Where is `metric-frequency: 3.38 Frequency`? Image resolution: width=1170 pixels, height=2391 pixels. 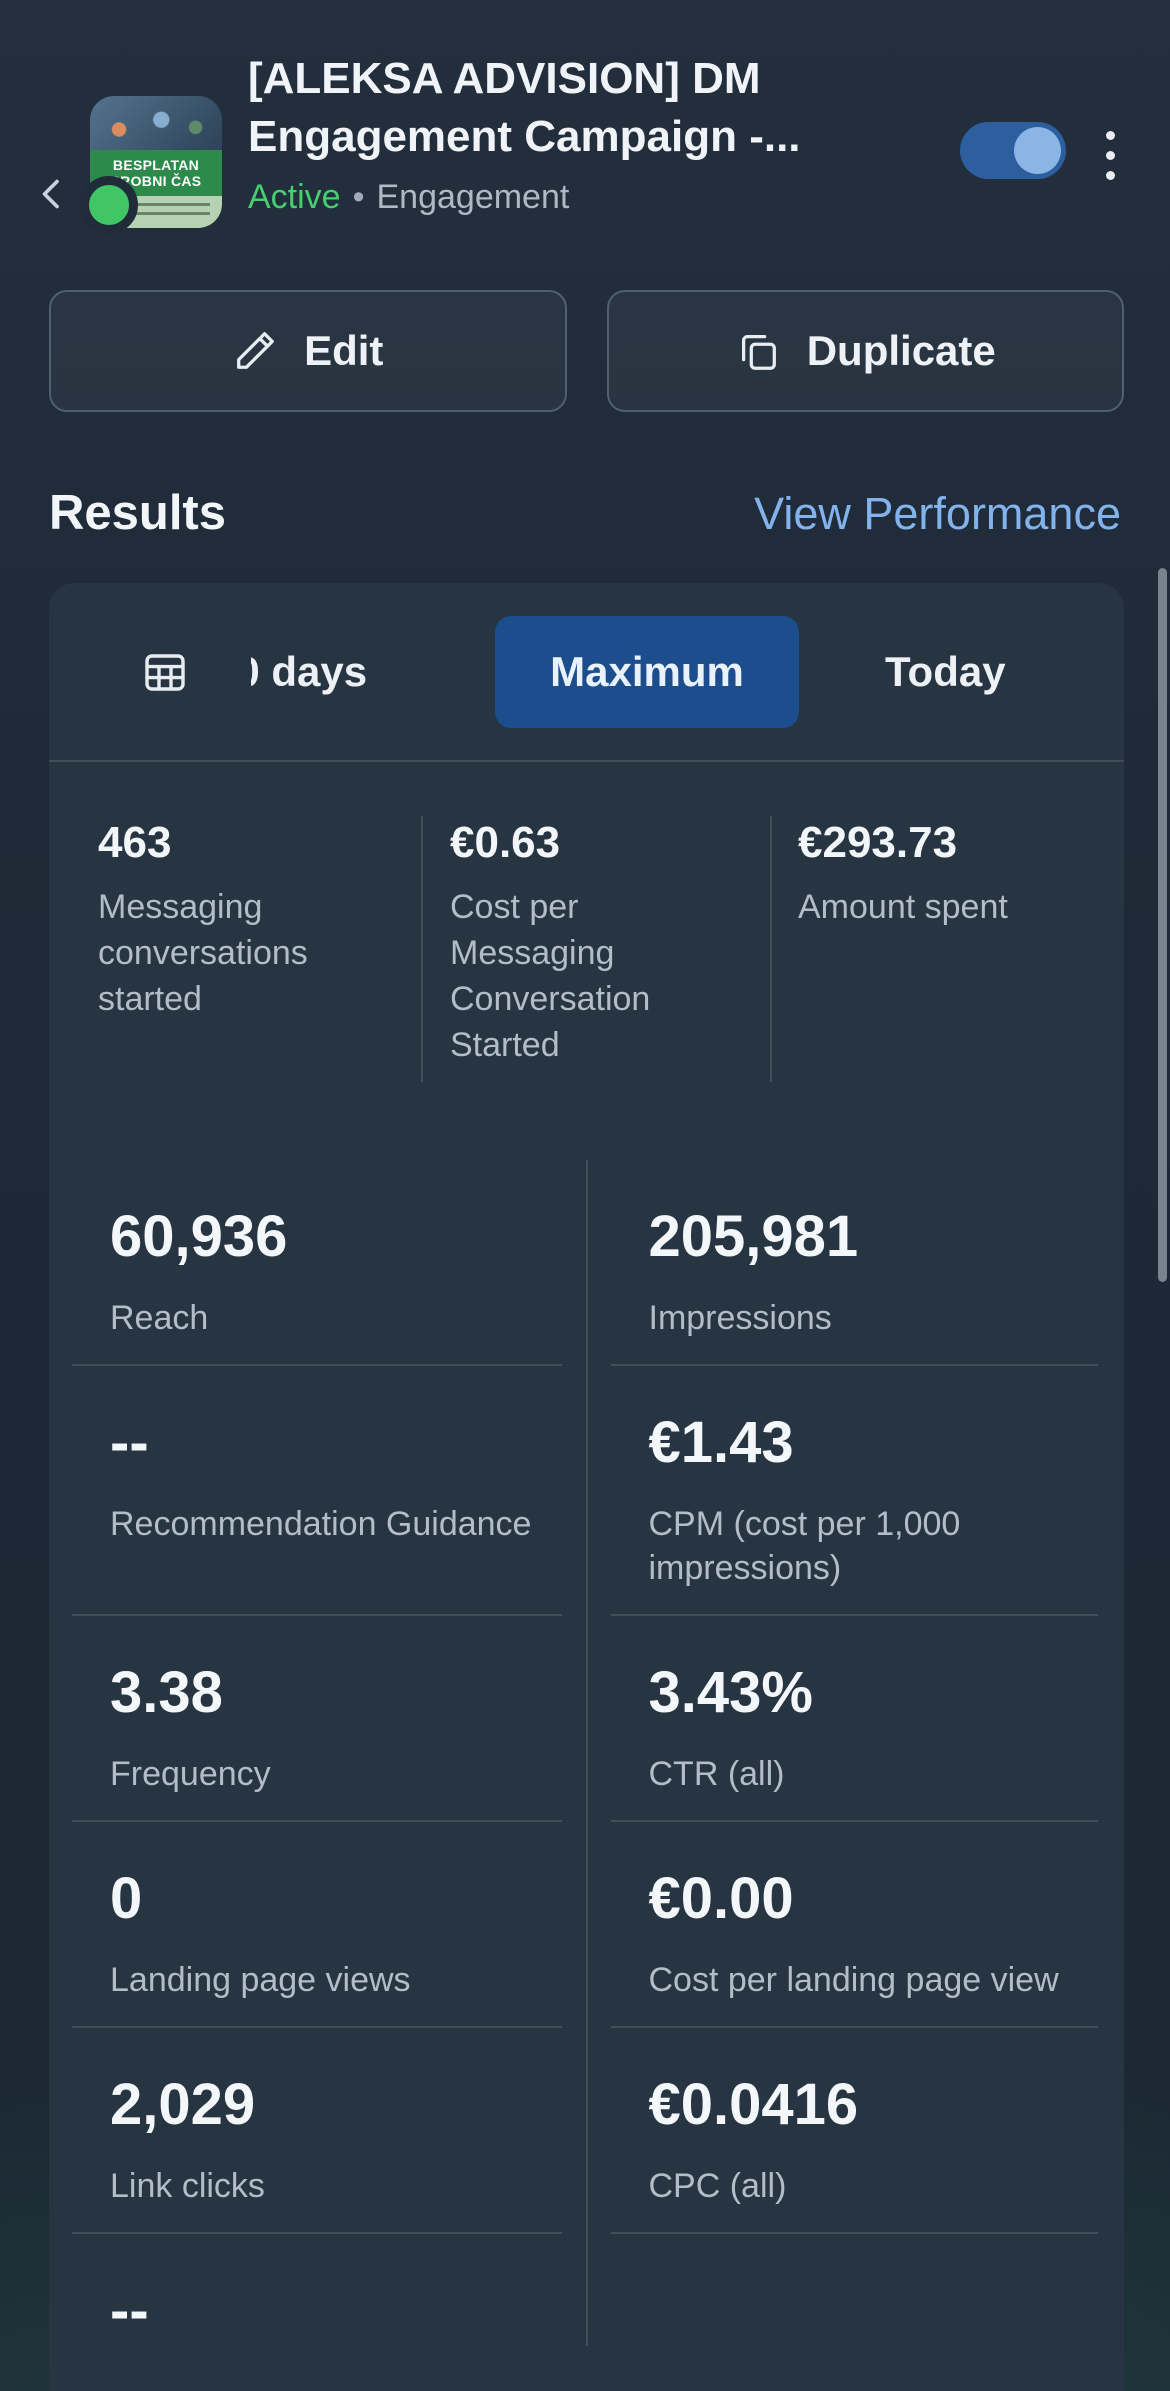
metric-frequency: 3.38 Frequency is located at coordinates (318, 1719).